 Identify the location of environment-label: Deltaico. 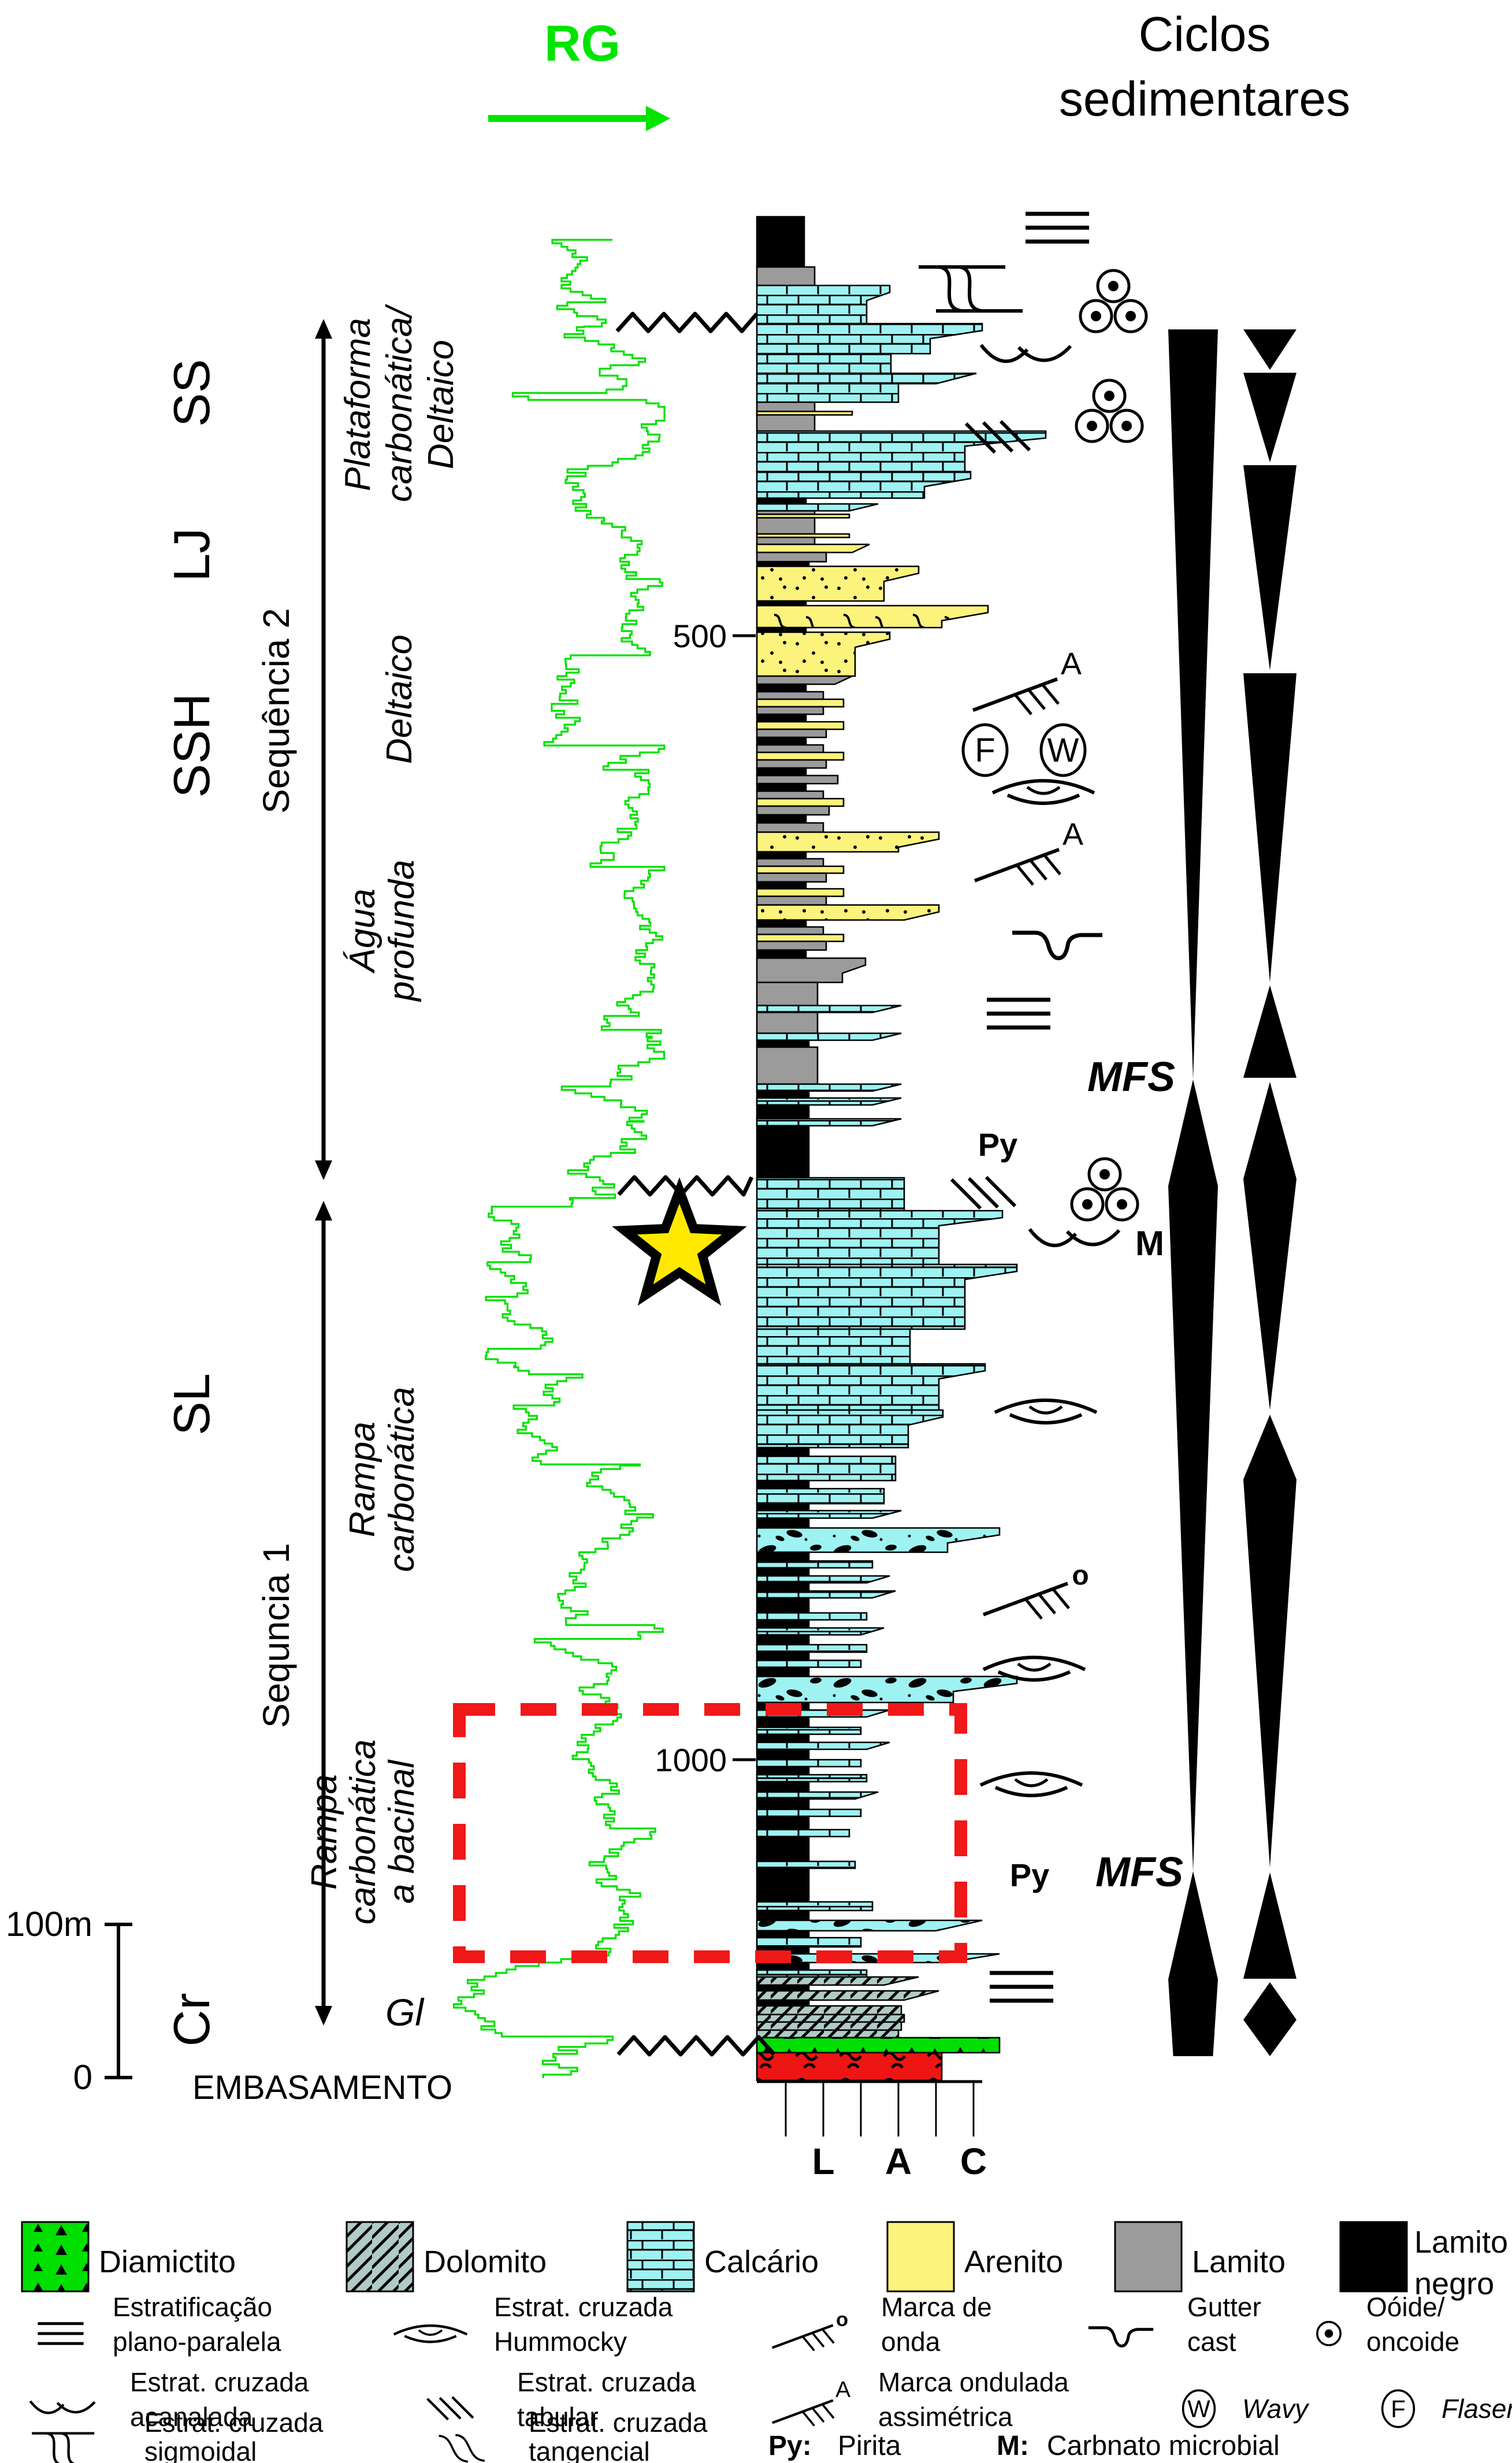
(441, 404).